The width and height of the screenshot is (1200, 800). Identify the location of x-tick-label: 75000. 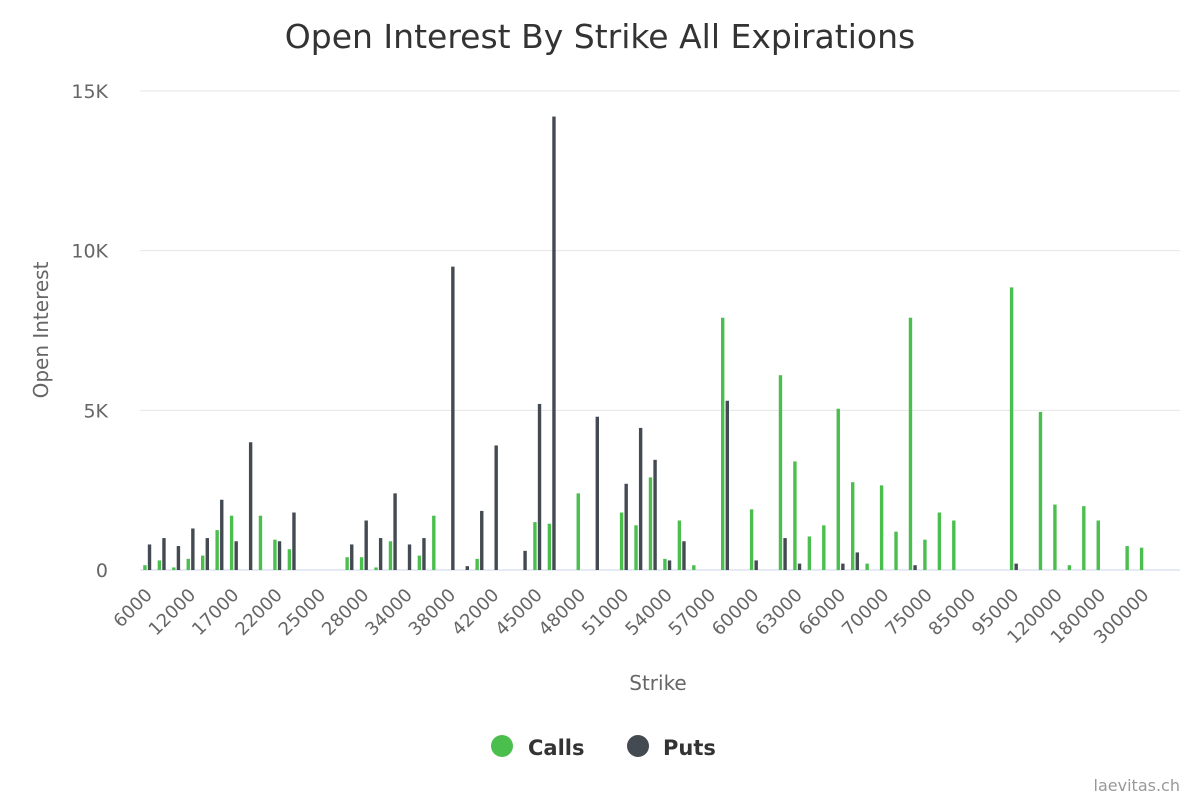
(908, 612).